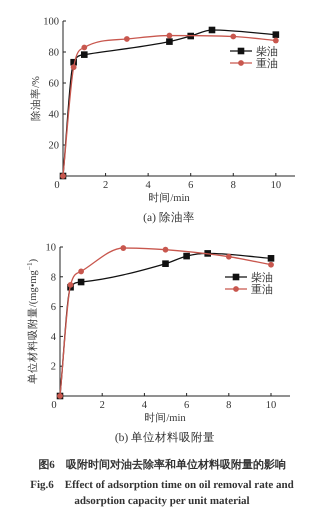 Image resolution: width=324 pixels, height=516 pixels. What do you see at coordinates (53, 84) in the screenshot?
I see `y-tick-label: 60` at bounding box center [53, 84].